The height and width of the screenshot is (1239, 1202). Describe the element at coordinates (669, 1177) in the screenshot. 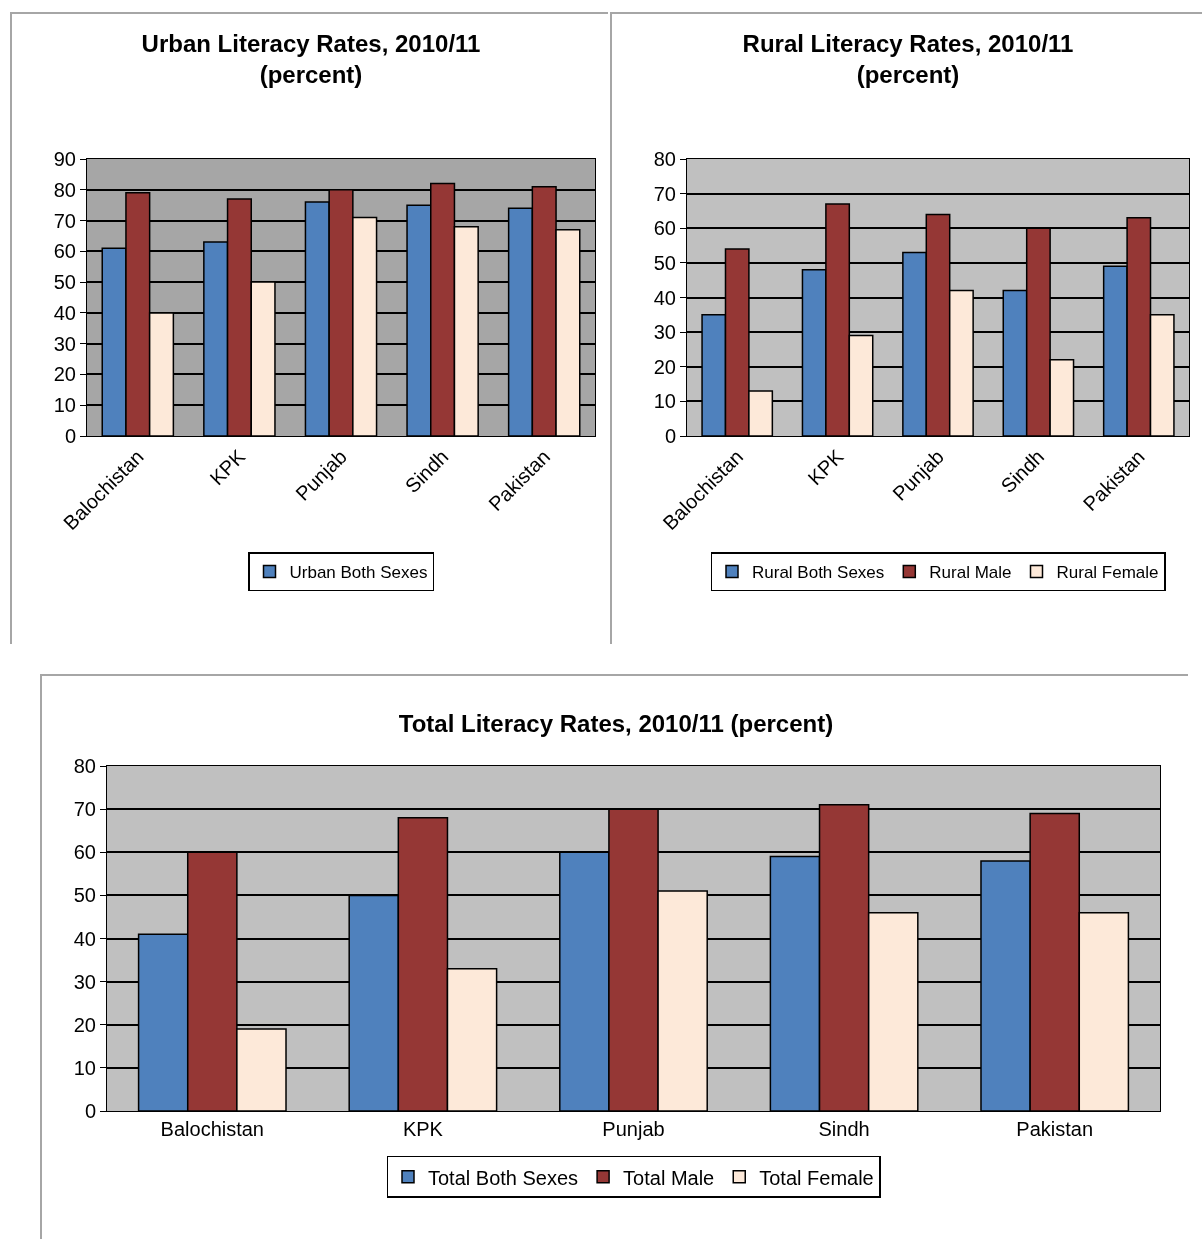

I see `legend-label: Total Male` at that location.